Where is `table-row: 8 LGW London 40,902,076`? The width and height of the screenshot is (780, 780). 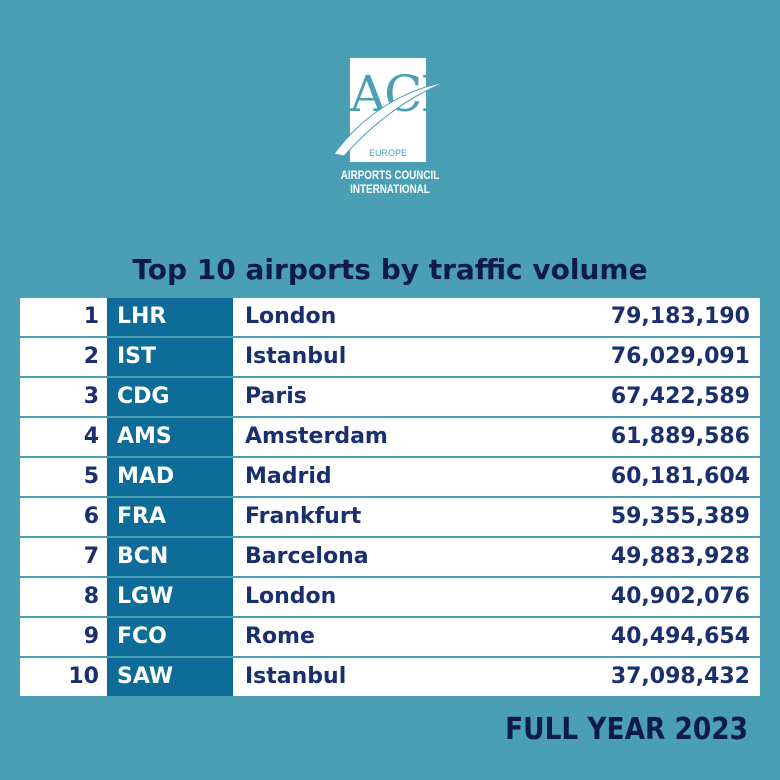 table-row: 8 LGW London 40,902,076 is located at coordinates (390, 597).